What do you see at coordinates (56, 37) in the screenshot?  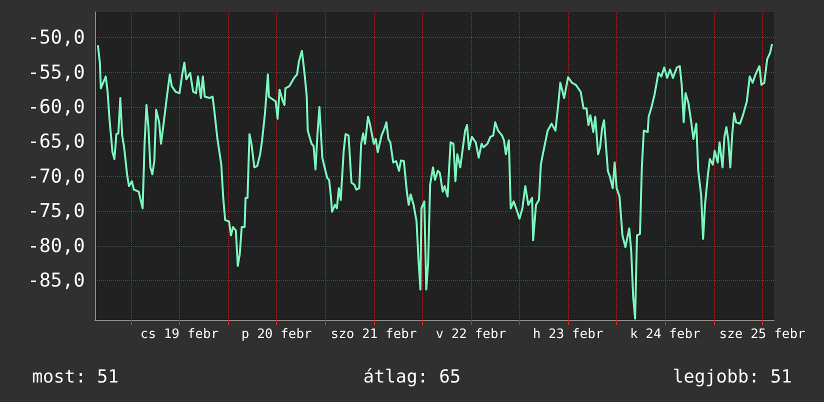 I see `y-tick-label: -50,0` at bounding box center [56, 37].